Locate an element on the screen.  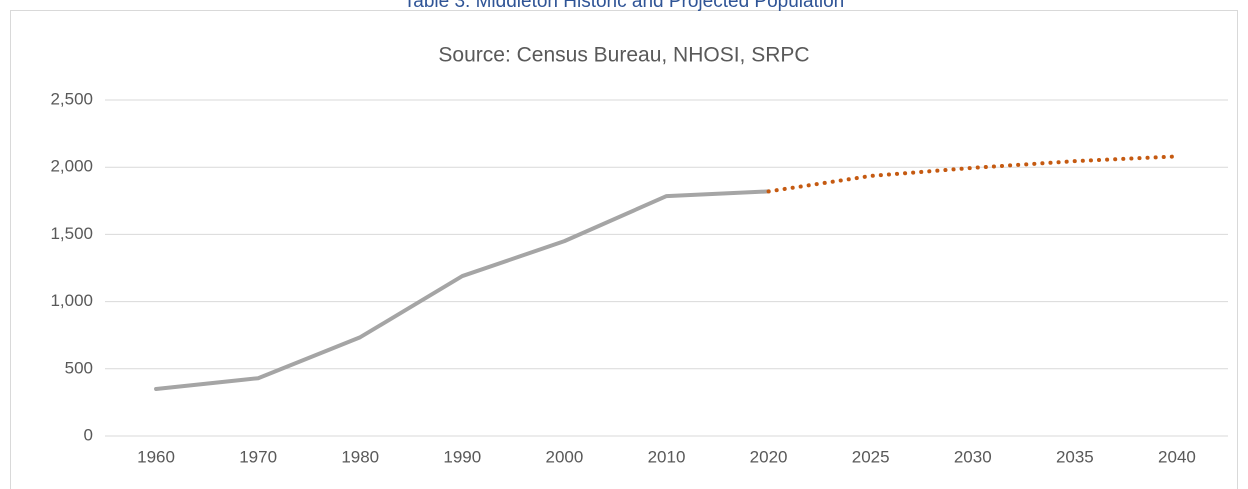
y-tick-label: 2,500 is located at coordinates (71, 98).